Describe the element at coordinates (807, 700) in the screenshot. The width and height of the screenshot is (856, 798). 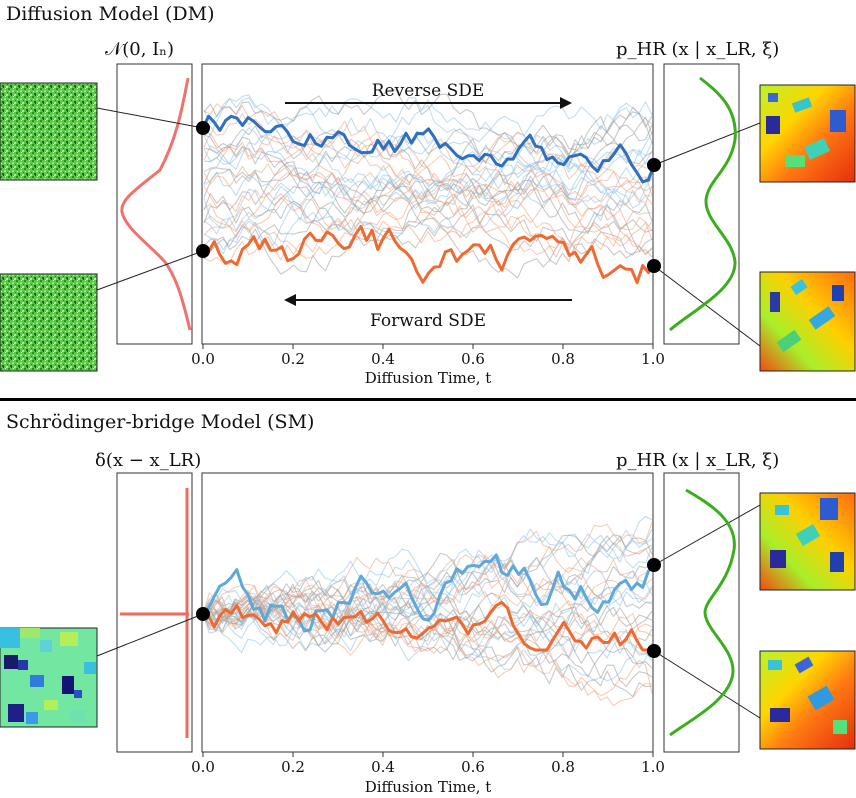
I see `sm-hr-image-bottom` at that location.